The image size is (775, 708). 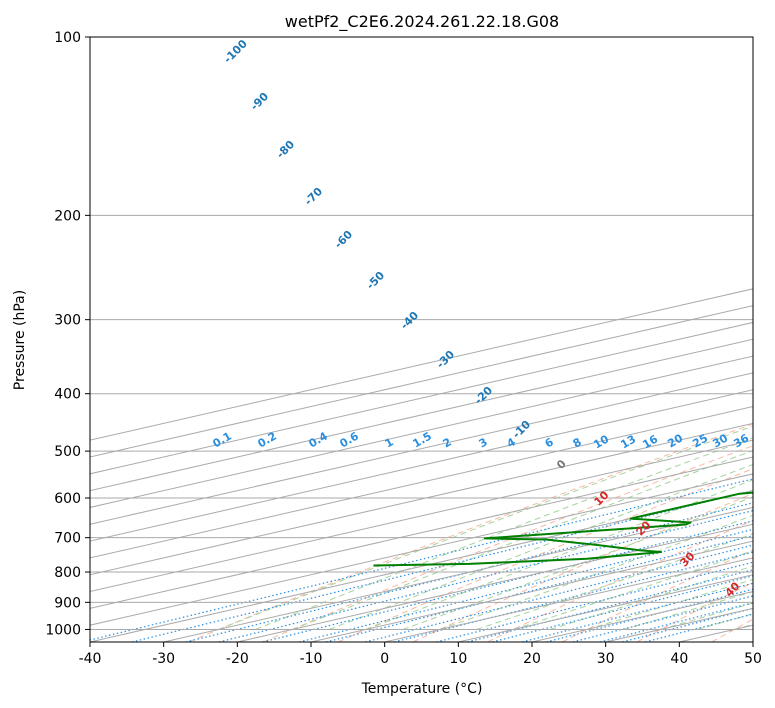 I want to click on x-tick-label: 10, so click(x=458, y=659).